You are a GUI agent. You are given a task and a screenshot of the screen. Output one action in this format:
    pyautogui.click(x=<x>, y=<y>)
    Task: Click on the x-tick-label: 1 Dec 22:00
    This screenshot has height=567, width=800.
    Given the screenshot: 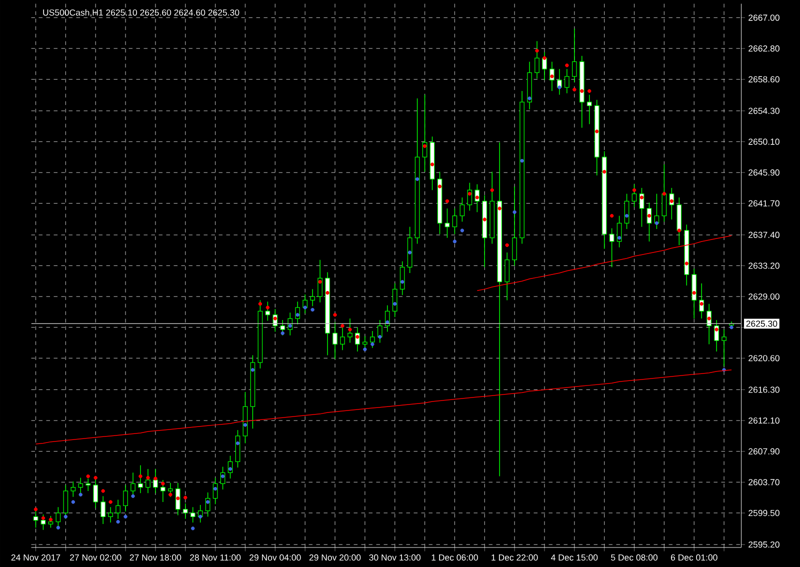 What is the action you would take?
    pyautogui.click(x=515, y=557)
    